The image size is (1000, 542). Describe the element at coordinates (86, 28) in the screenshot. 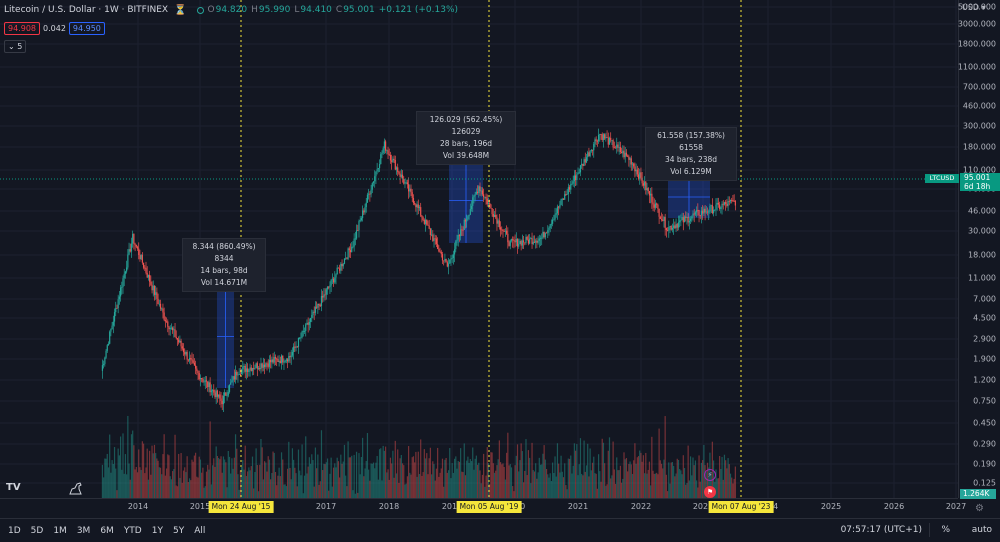

I see `buy-button: 94.950` at that location.